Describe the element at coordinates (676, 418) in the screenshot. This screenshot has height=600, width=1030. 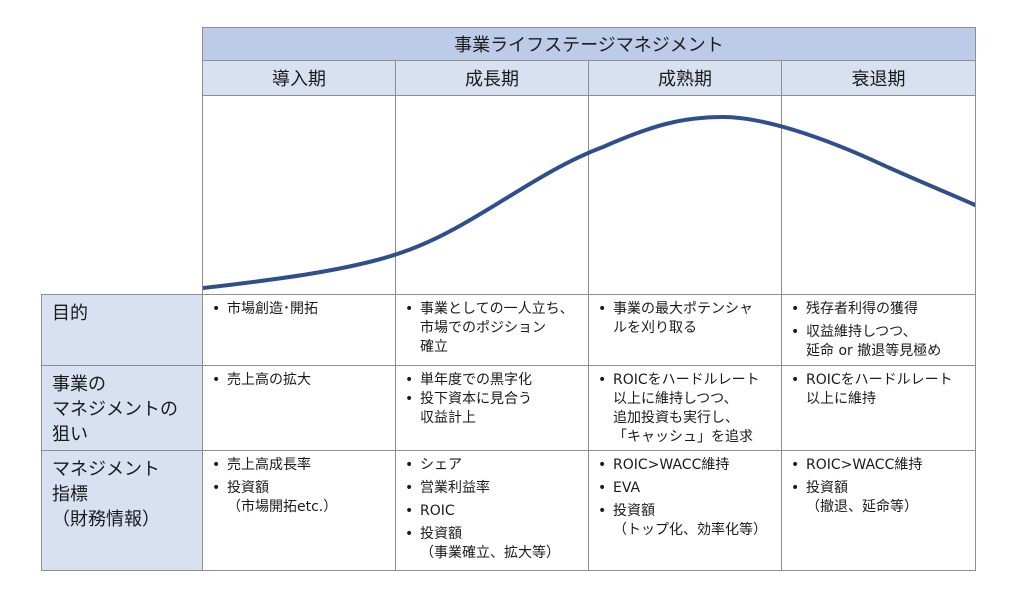
I see `item-line: 追加投資も実行し、` at that location.